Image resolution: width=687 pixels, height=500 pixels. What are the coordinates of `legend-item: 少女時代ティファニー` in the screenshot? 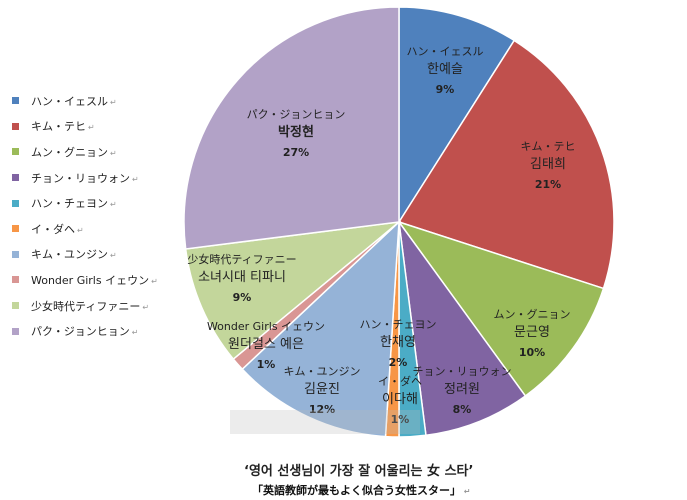 It's located at (99, 306).